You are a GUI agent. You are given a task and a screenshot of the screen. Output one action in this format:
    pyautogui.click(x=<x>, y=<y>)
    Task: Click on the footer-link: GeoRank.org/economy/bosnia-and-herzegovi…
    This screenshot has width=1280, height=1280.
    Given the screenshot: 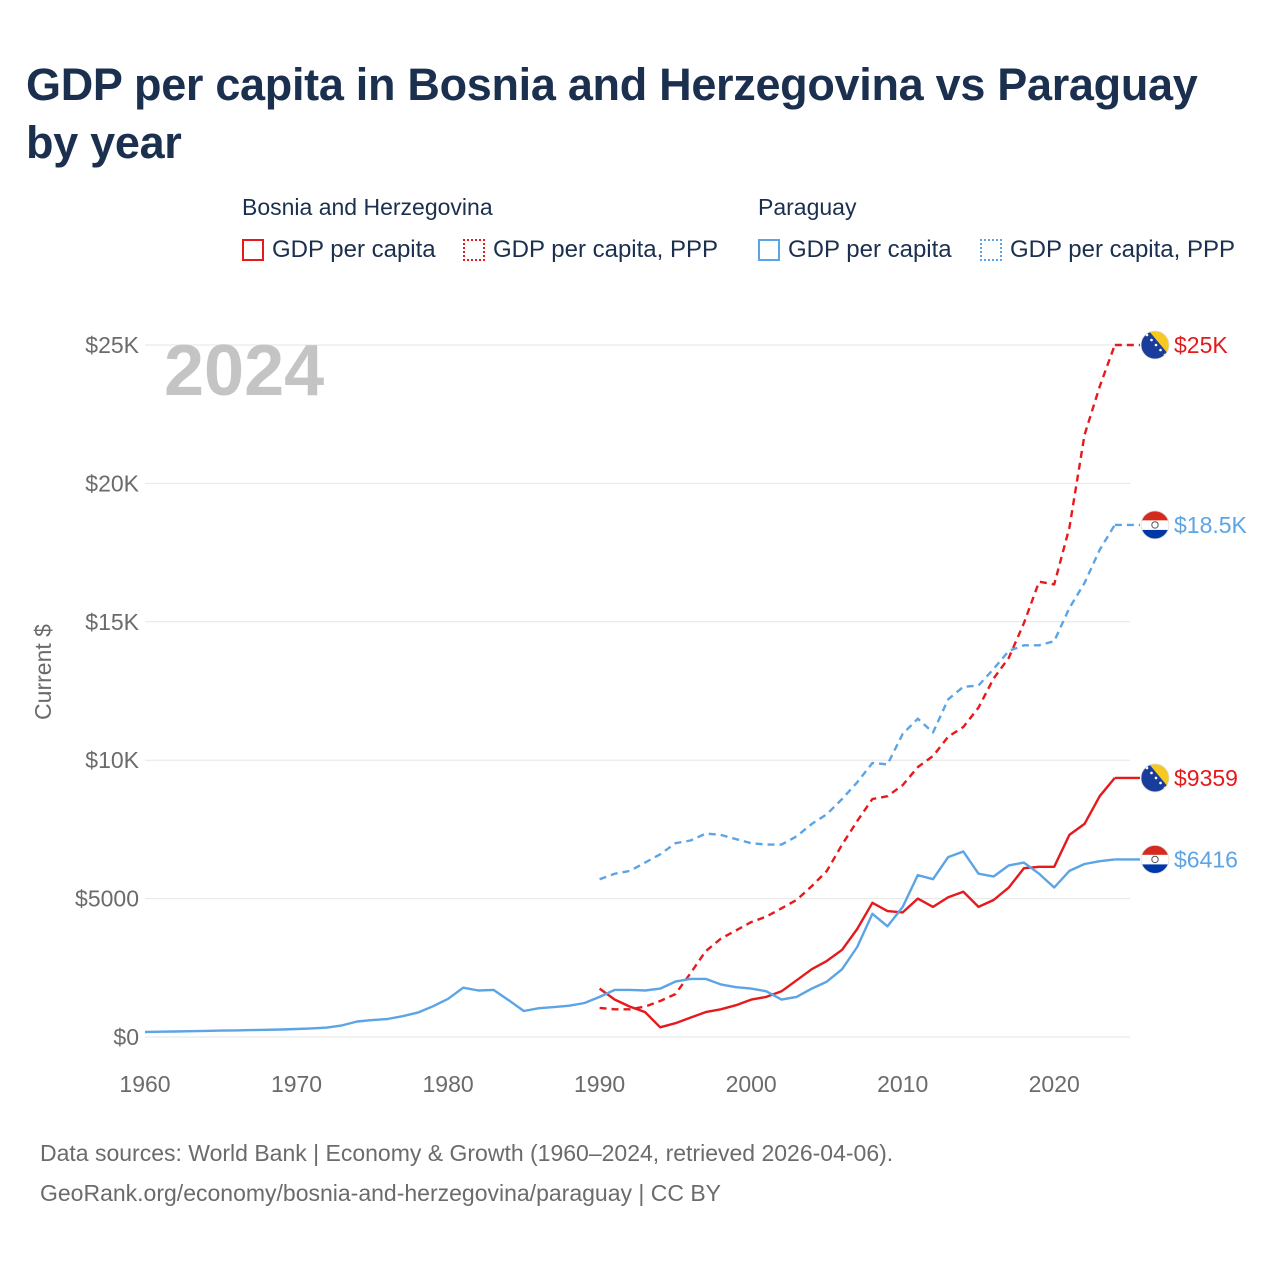 What is the action you would take?
    pyautogui.click(x=381, y=1193)
    